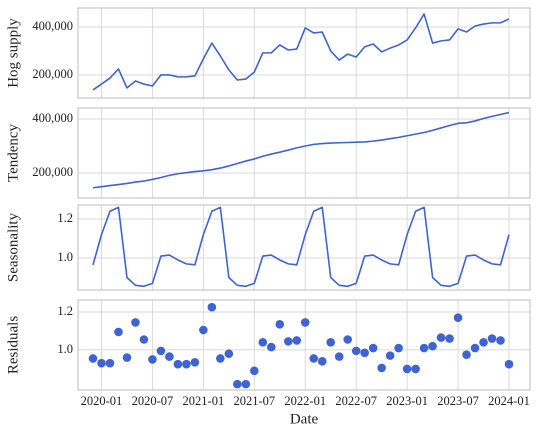 This screenshot has height=431, width=550. Describe the element at coordinates (153, 401) in the screenshot. I see `x-tick-label: 2020-07` at that location.